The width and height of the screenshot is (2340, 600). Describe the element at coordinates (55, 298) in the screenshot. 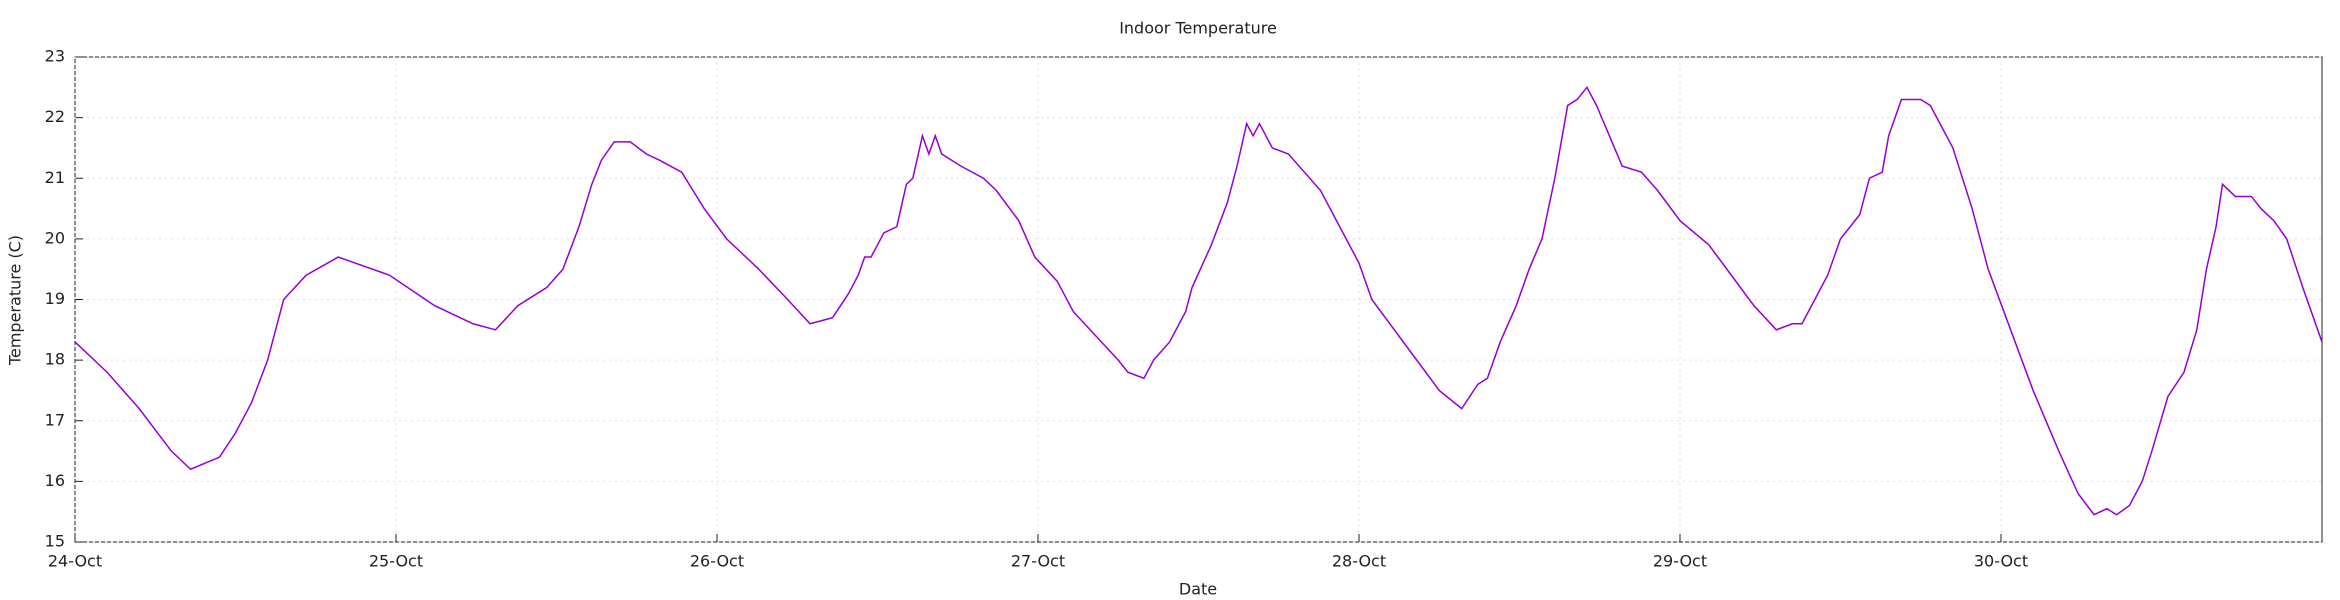

I see `y-tick-label: 19` at that location.